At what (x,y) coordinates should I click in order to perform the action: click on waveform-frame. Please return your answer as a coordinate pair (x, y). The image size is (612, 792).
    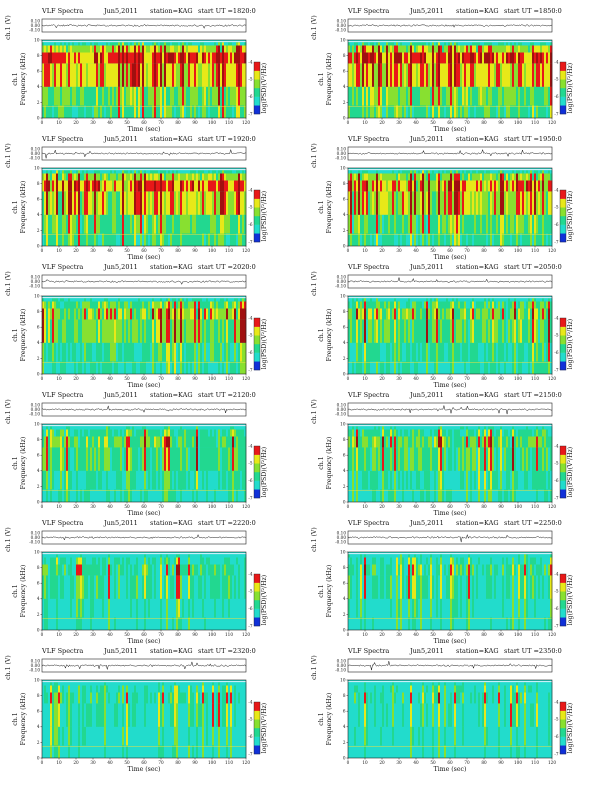
    Looking at the image, I should click on (450, 25).